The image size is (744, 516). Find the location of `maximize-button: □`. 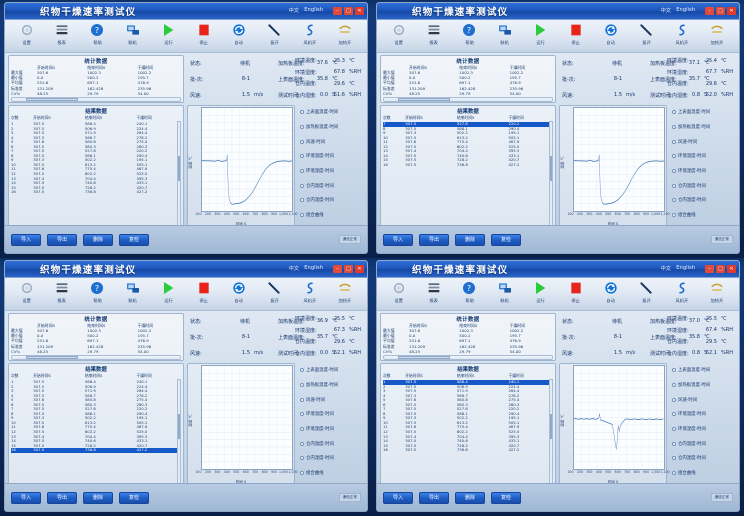

maximize-button: □ is located at coordinates (348, 268).